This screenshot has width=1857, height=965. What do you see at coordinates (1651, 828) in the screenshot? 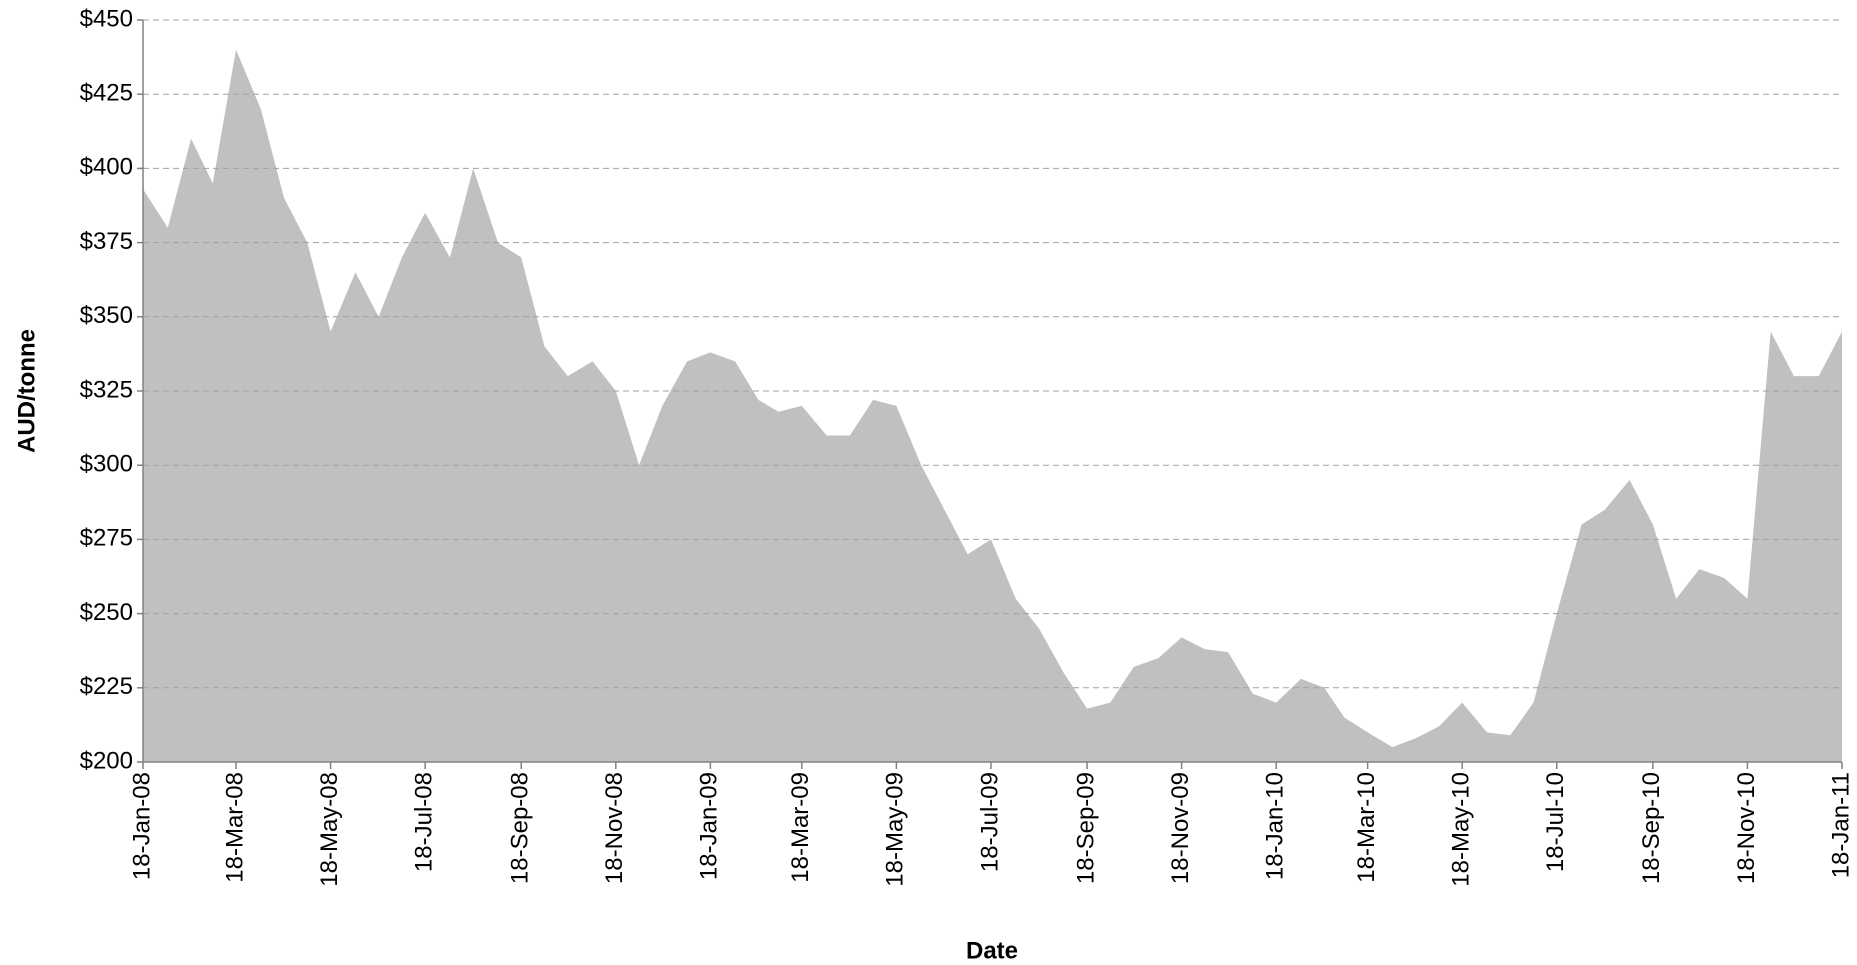
I see `x-tick-label: 18-Sep-10` at bounding box center [1651, 828].